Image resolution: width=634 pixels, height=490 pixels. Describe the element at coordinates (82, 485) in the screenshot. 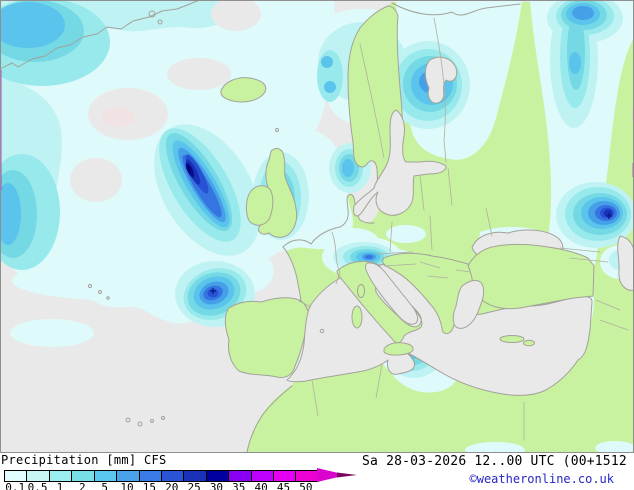

I see `colorbar-tick: 2` at that location.